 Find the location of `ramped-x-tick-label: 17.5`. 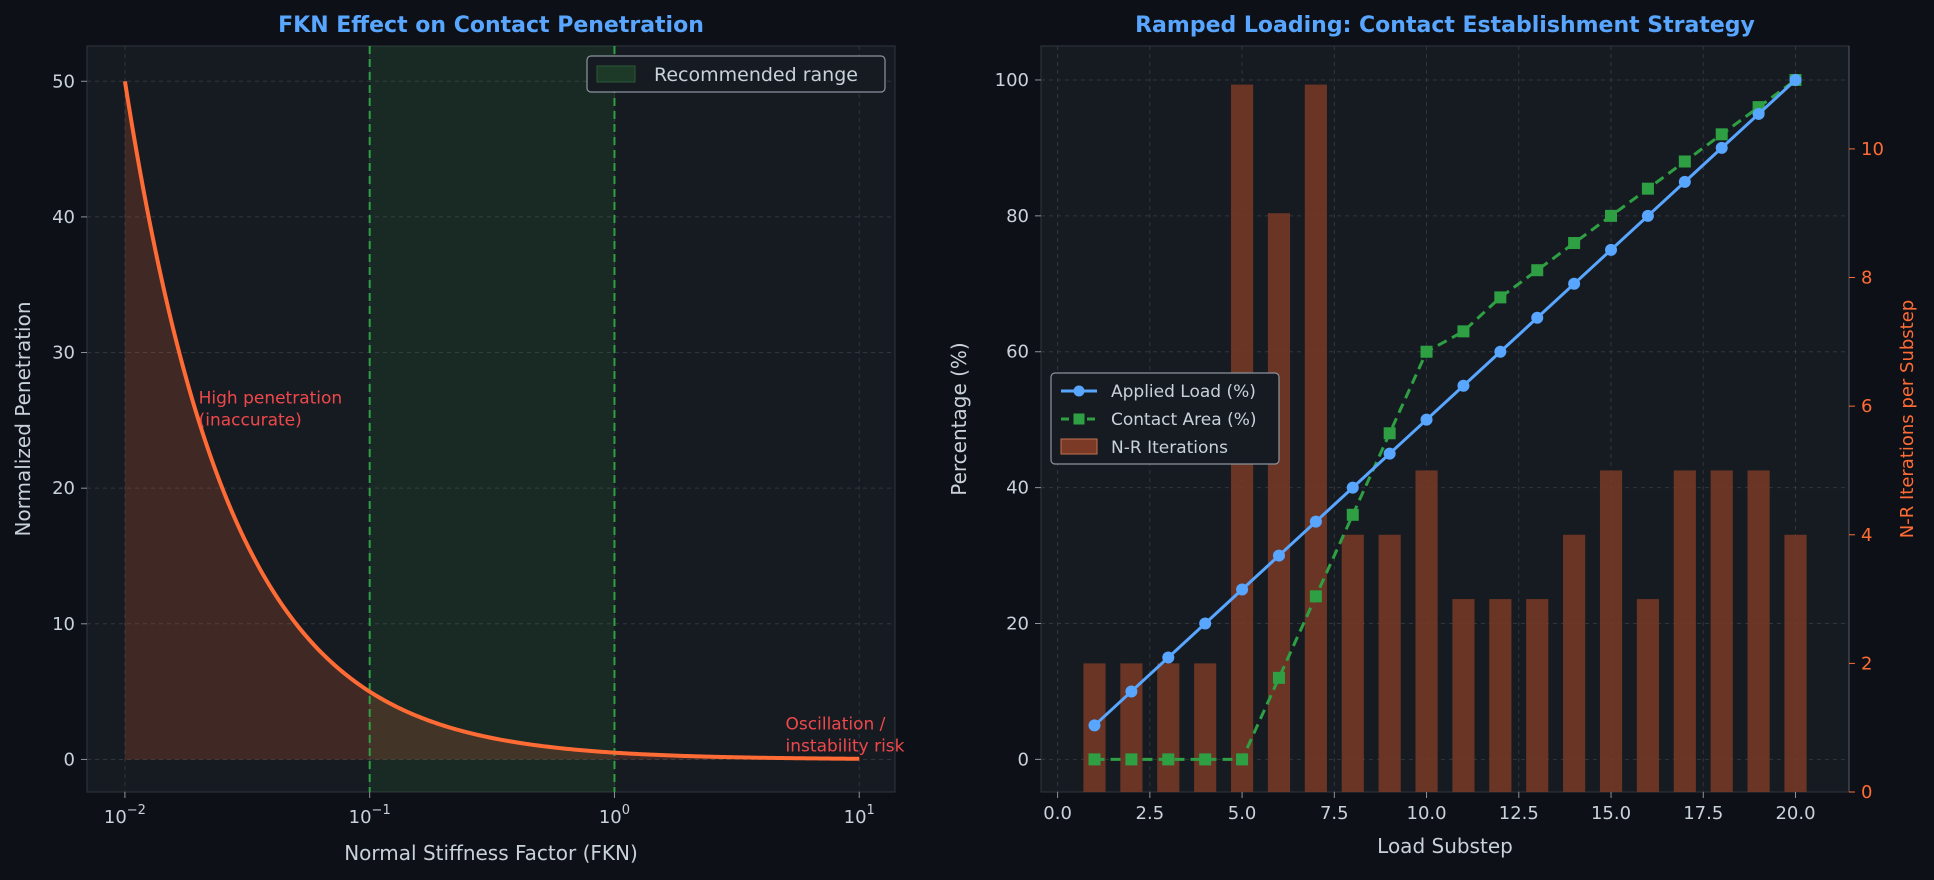

ramped-x-tick-label: 17.5 is located at coordinates (1703, 813).